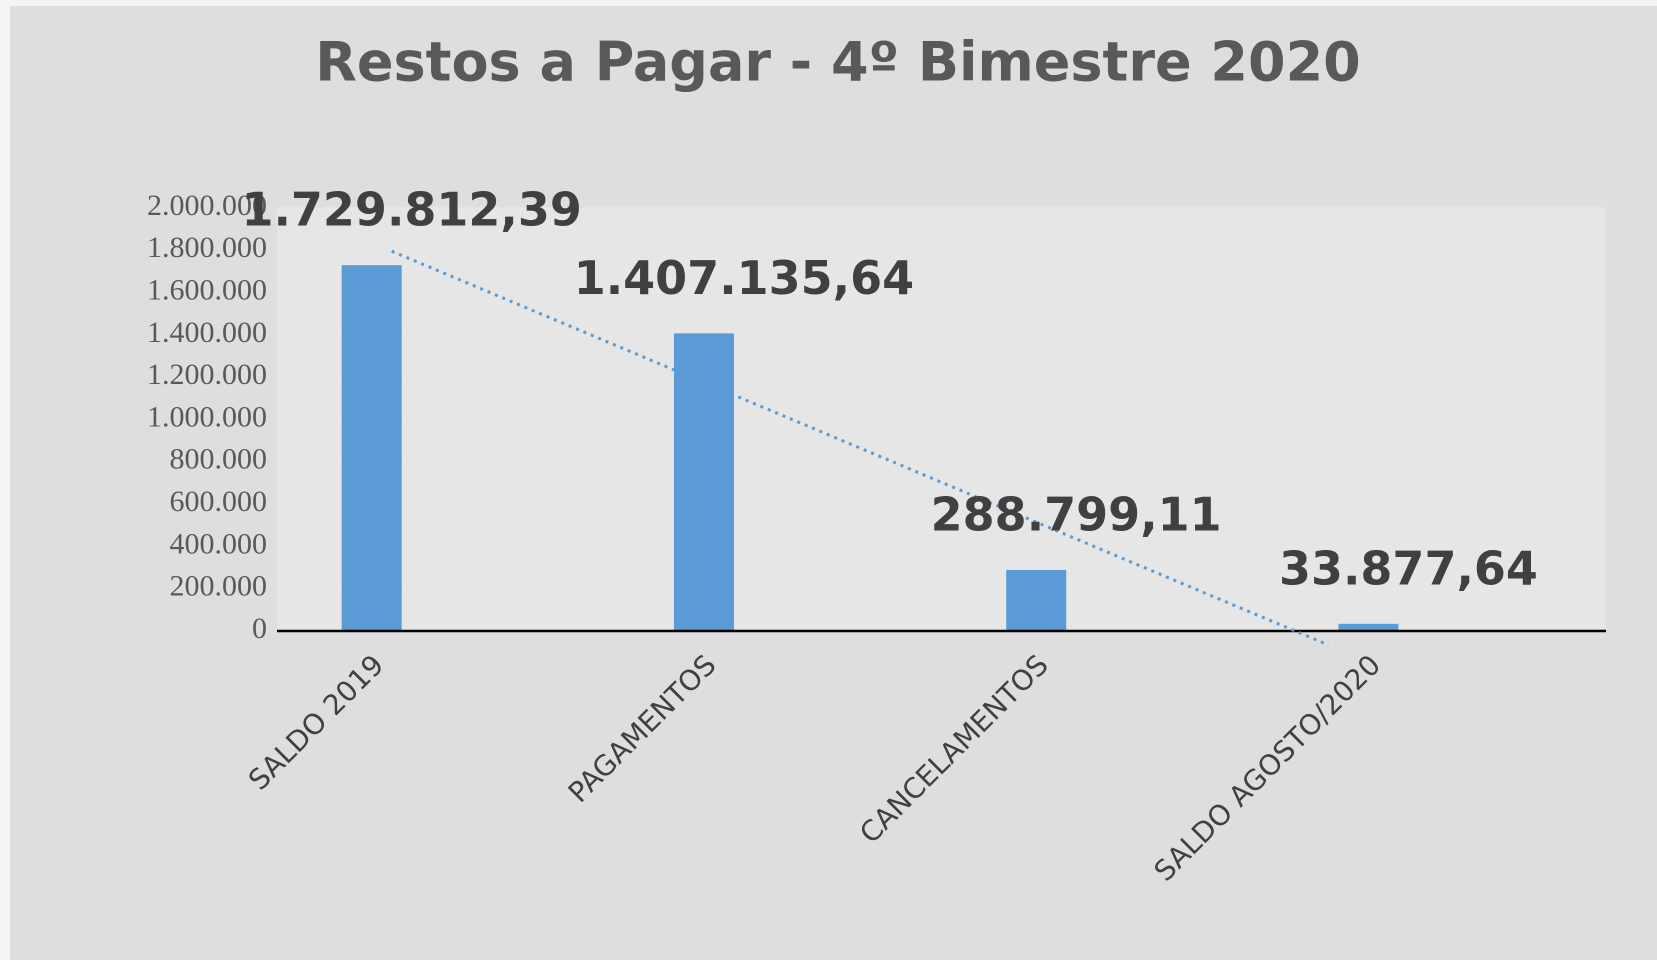  What do you see at coordinates (207, 205) in the screenshot?
I see `y-tick-label: 2.000.000` at bounding box center [207, 205].